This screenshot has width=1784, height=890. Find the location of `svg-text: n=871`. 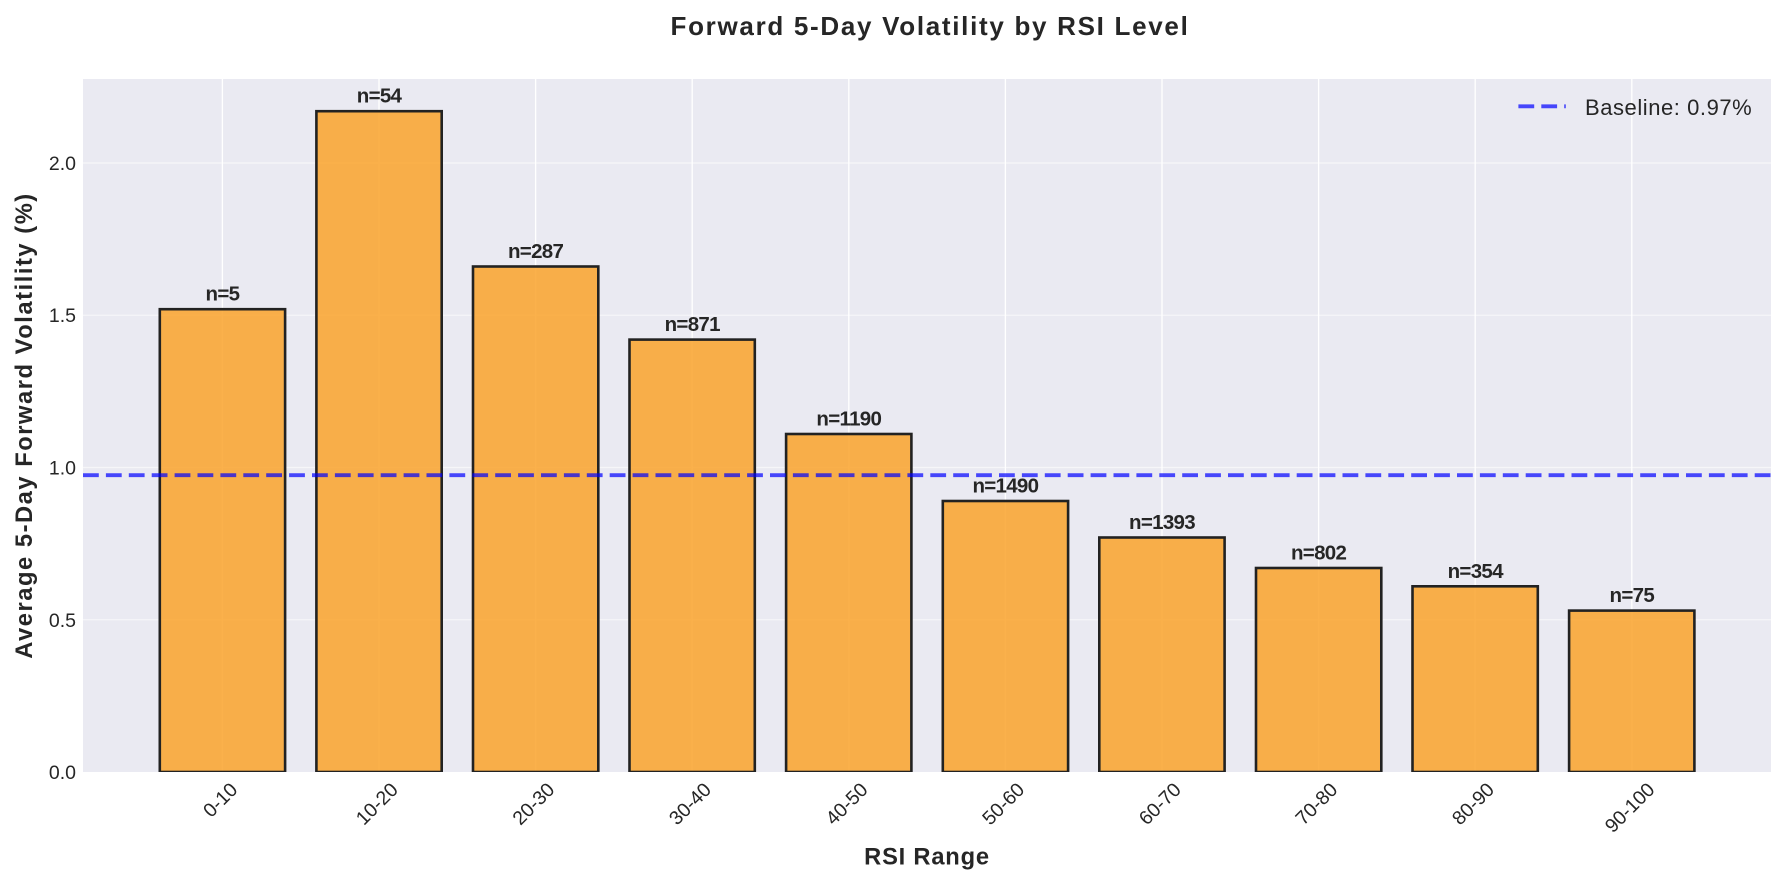

svg-text: n=871 is located at coordinates (692, 324).